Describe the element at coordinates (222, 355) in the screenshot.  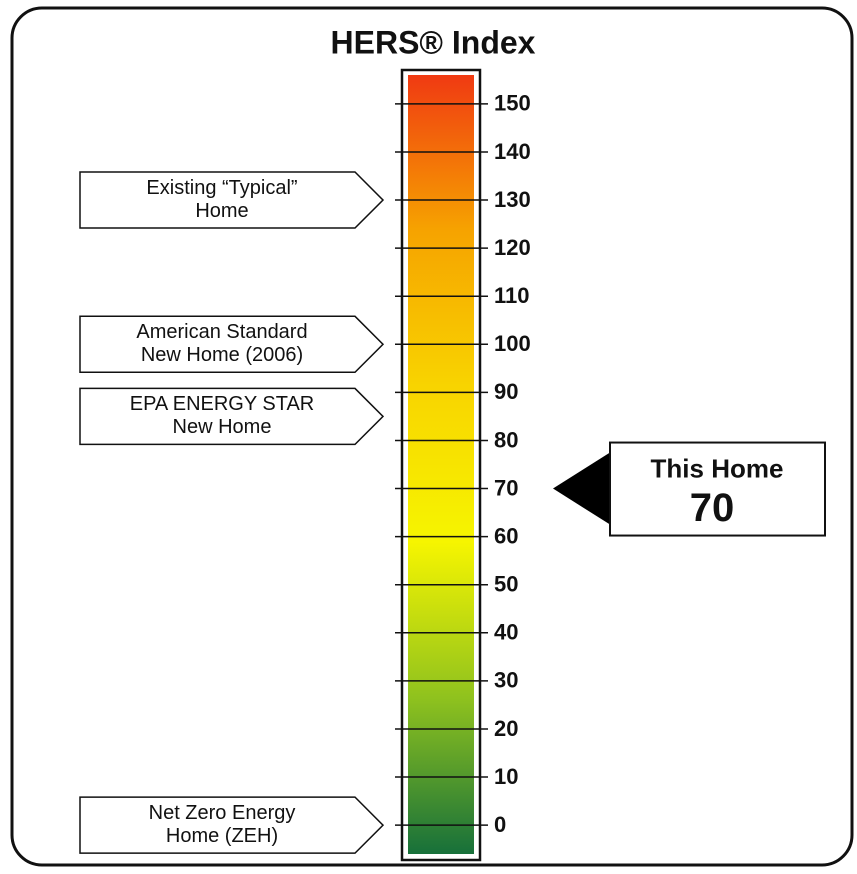
I see `marker-label: New Home (2006)` at that location.